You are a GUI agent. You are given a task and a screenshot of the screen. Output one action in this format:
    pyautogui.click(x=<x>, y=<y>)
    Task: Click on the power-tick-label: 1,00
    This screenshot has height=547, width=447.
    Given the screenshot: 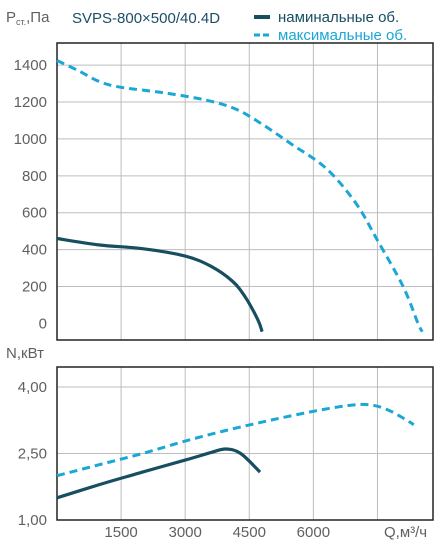 What is the action you would take?
    pyautogui.click(x=32, y=520)
    